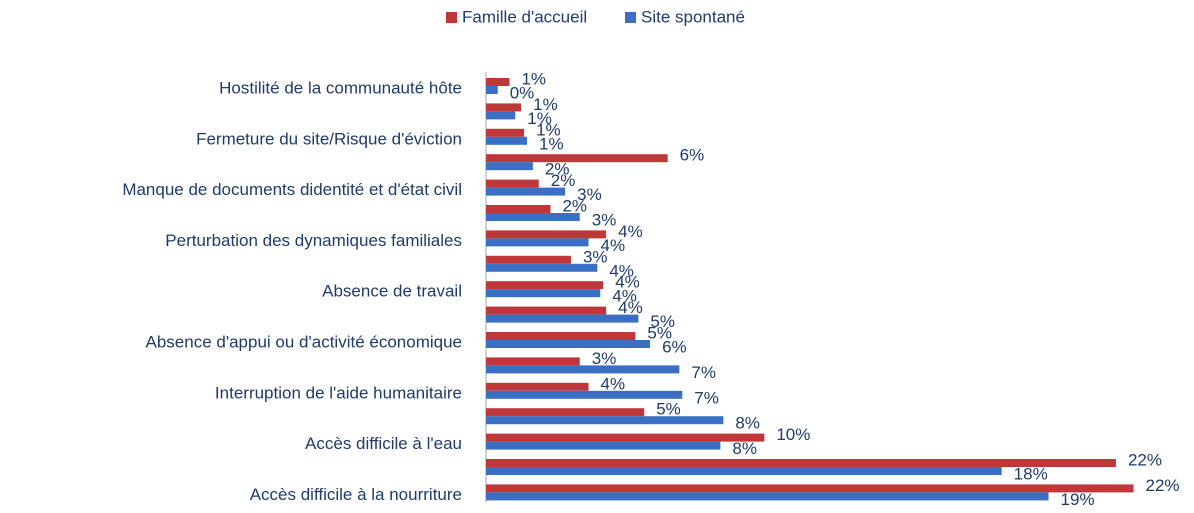  I want to click on value-label: 0%, so click(522, 92).